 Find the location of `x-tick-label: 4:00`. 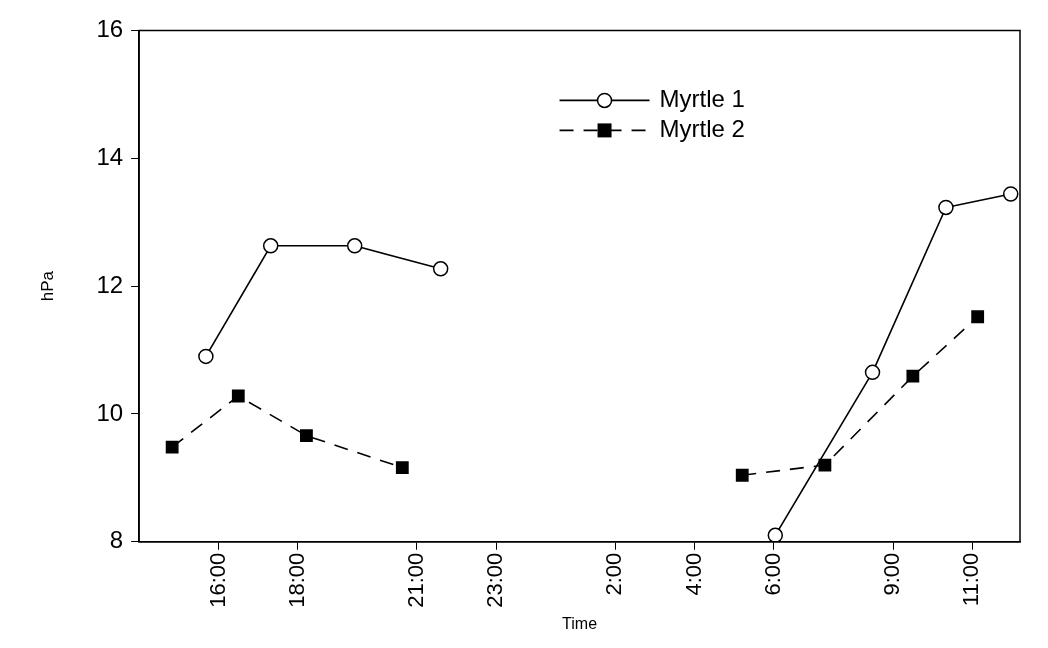

x-tick-label: 4:00 is located at coordinates (693, 574).